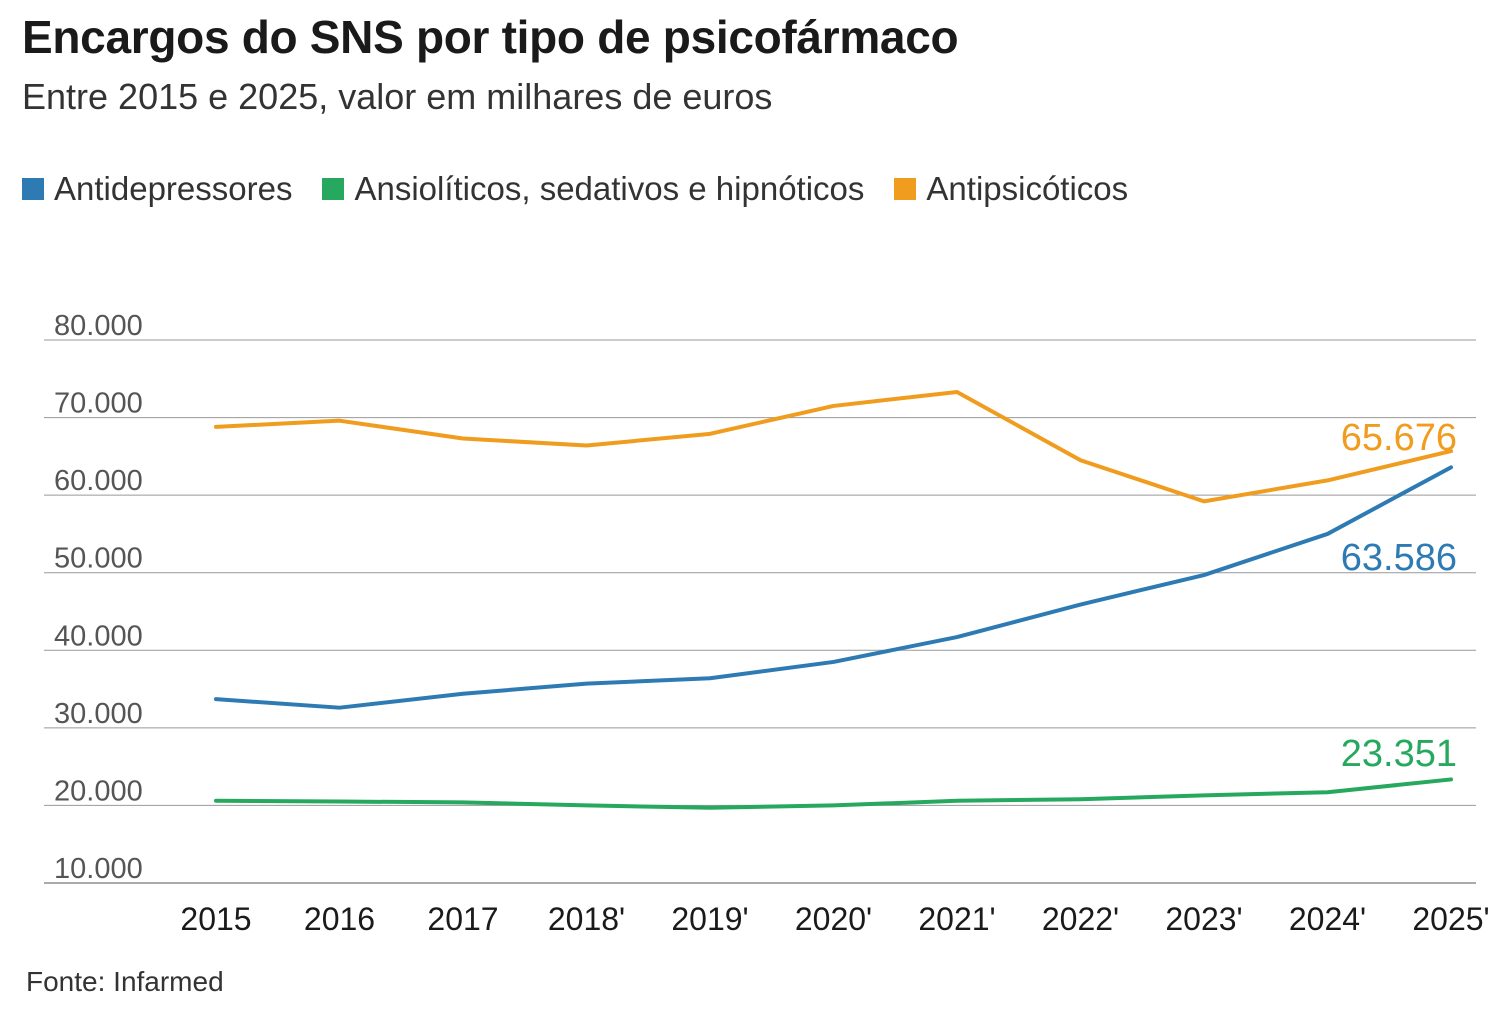 This screenshot has width=1500, height=1020. I want to click on end-value-label: 63.586, so click(1399, 558).